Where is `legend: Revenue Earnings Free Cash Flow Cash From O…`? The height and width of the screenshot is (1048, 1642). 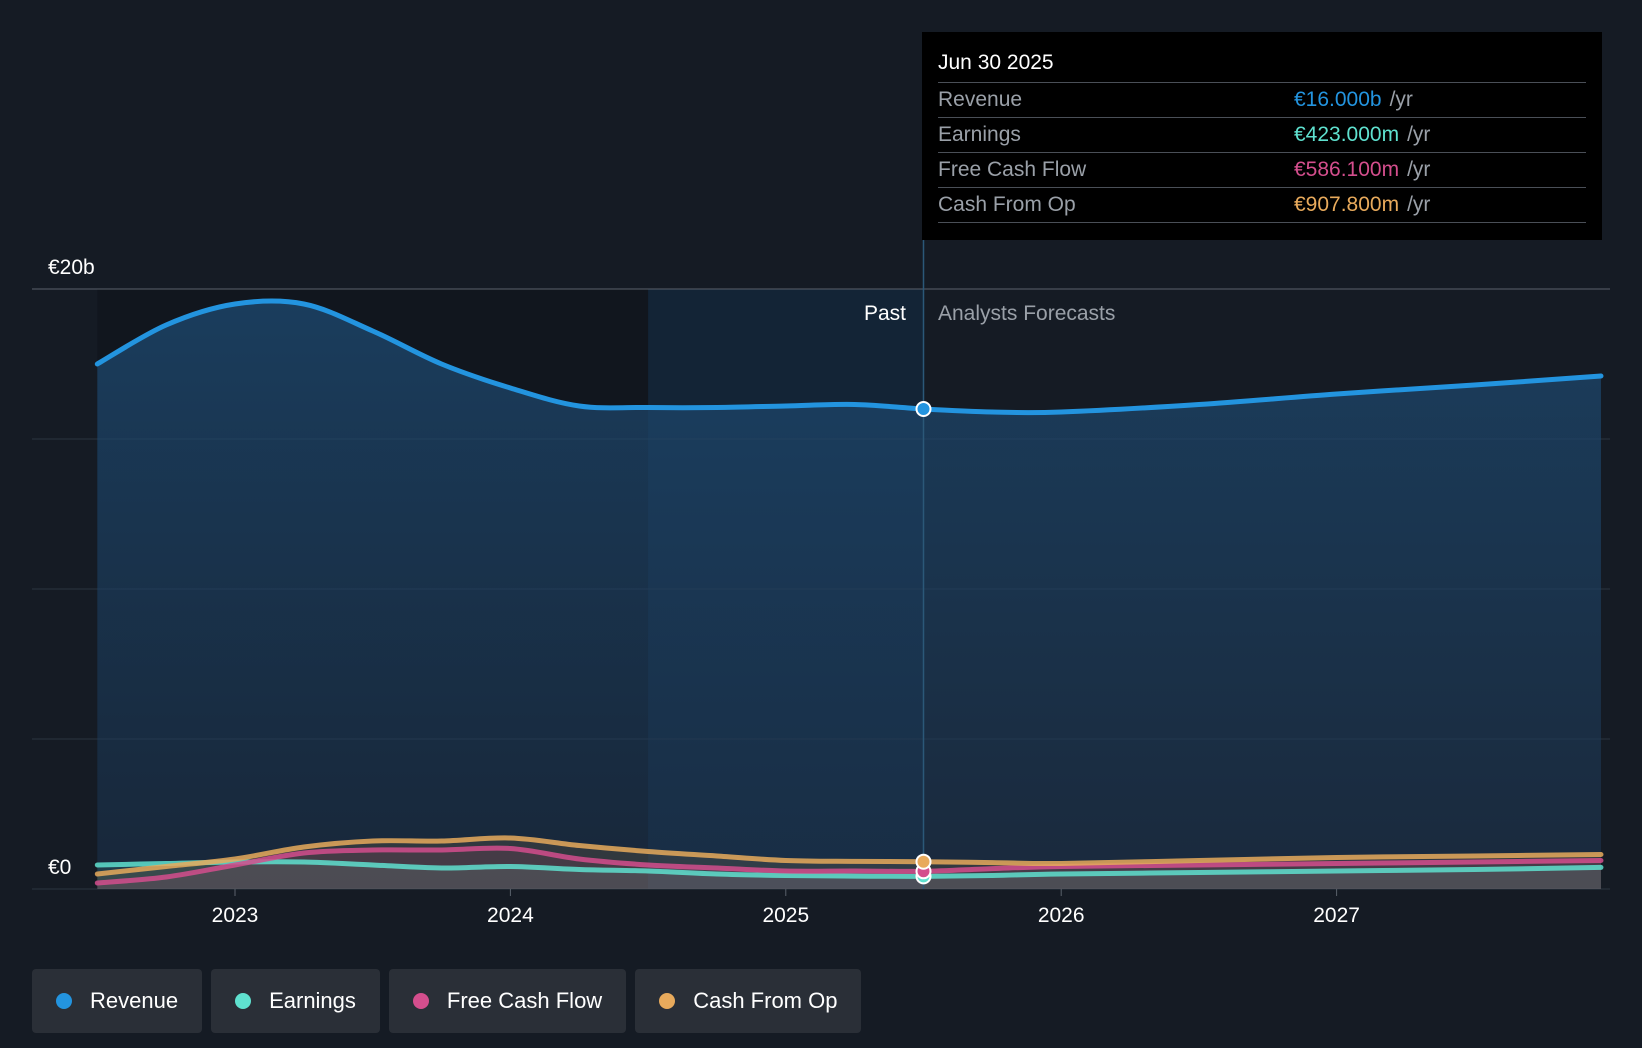 legend: Revenue Earnings Free Cash Flow Cash From O… is located at coordinates (447, 1001).